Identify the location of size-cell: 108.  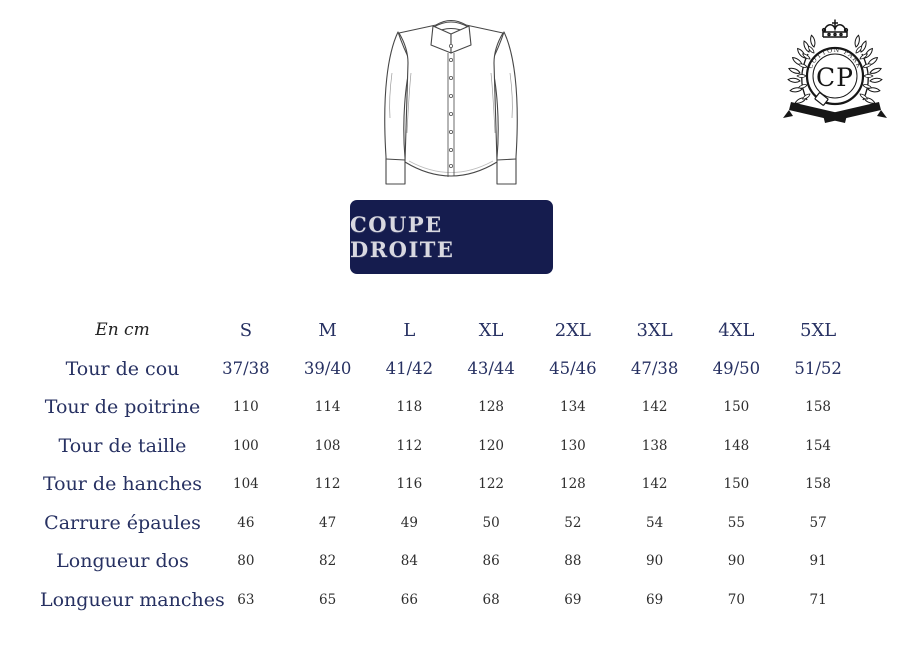
(327, 445).